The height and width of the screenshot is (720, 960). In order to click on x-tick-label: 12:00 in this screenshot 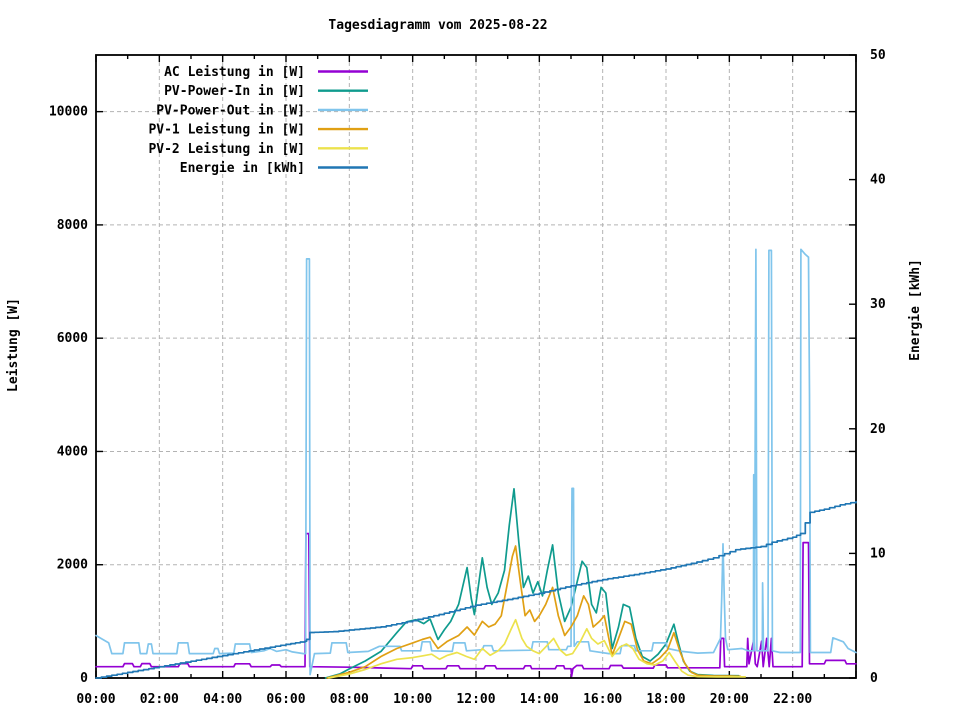, I will do `click(475, 699)`.